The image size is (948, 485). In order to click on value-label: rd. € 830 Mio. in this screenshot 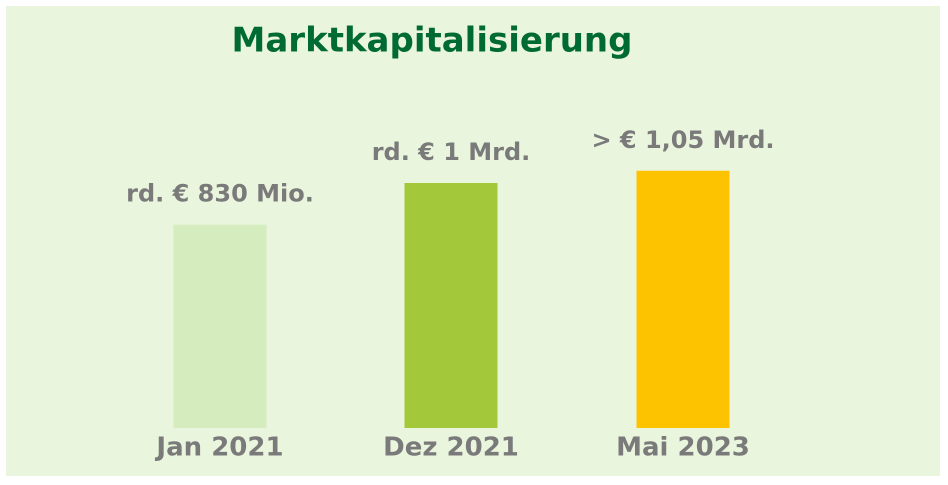, I will do `click(220, 194)`.